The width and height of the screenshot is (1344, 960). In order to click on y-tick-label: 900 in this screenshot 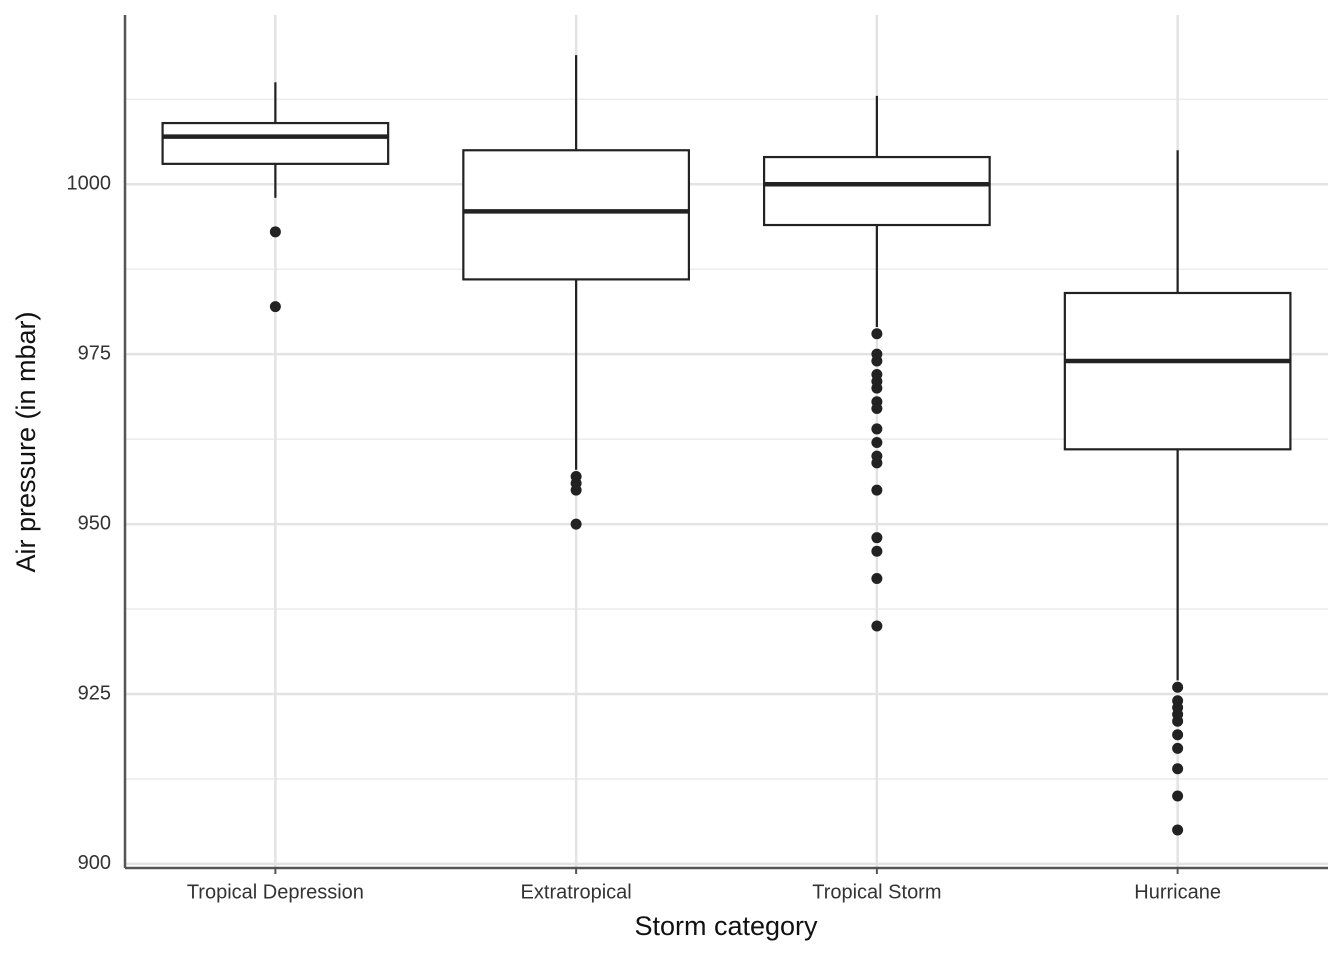, I will do `click(94, 863)`.